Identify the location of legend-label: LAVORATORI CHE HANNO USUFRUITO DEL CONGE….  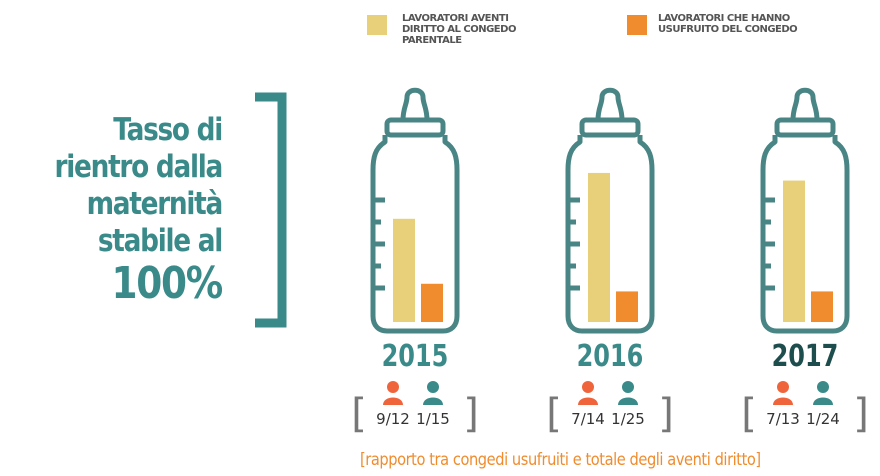
(728, 24).